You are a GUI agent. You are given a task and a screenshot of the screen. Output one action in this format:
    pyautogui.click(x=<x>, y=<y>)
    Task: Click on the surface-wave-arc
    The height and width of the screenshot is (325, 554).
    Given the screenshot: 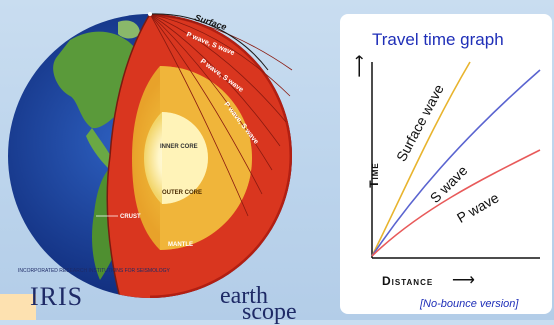 What is the action you would take?
    pyautogui.click(x=209, y=42)
    